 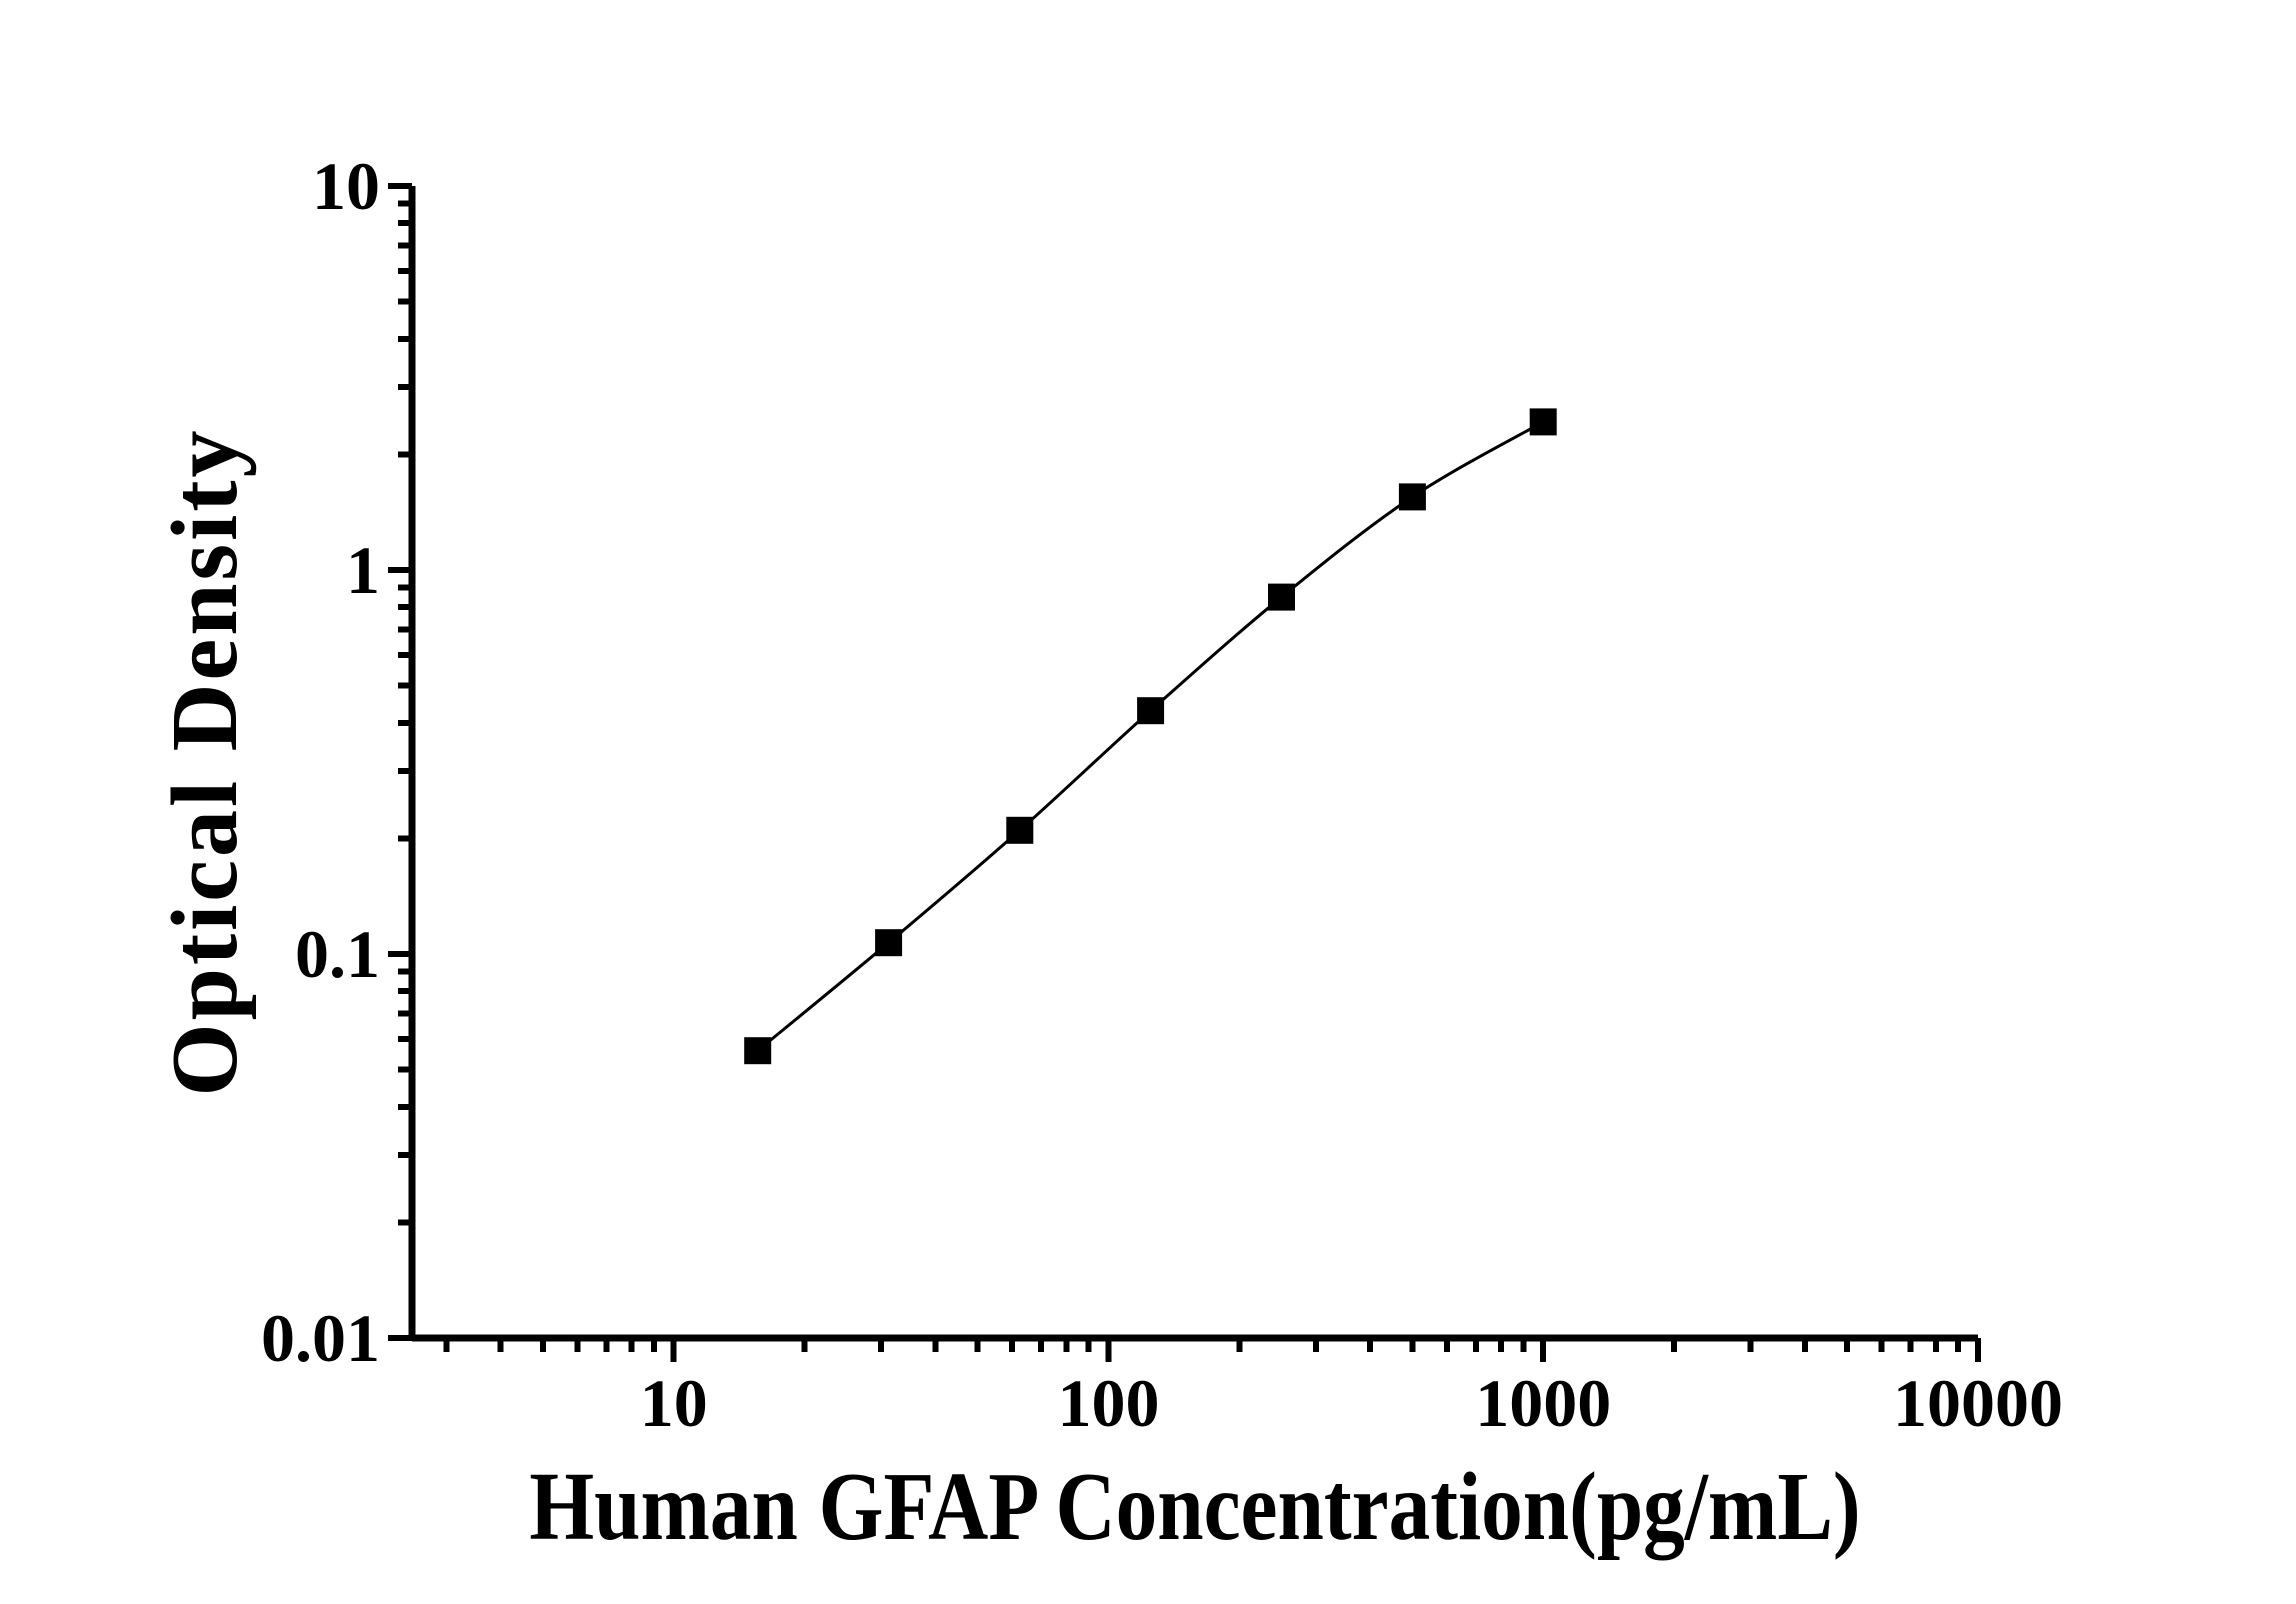 What do you see at coordinates (346, 186) in the screenshot?
I see `y-tick-label-10: 10` at bounding box center [346, 186].